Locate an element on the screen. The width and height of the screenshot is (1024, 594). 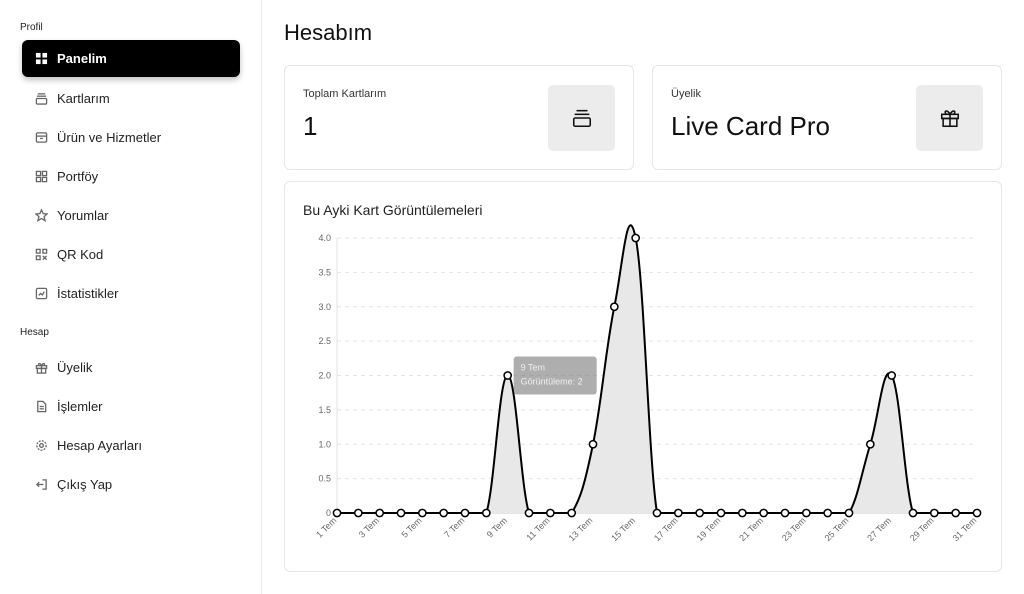
tooltip-body: Görüntüleme: 2 is located at coordinates (552, 382).